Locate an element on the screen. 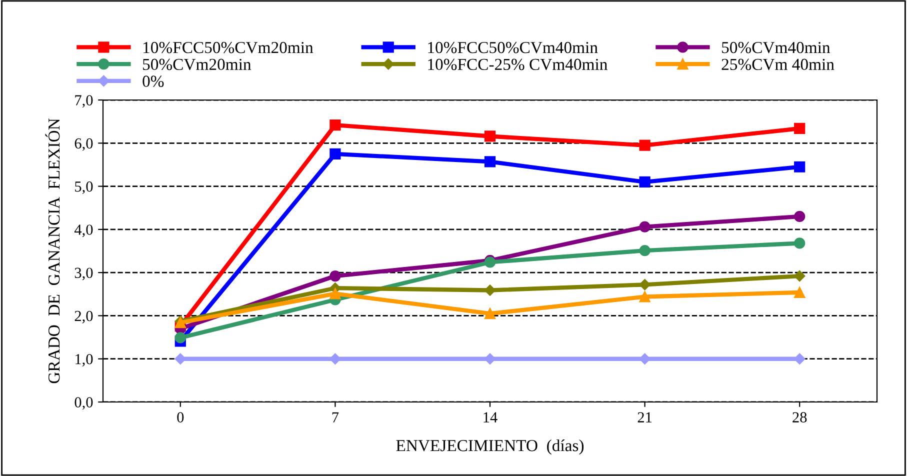 The image size is (907, 476). legend-label: 10%FCC-25% CVm40min is located at coordinates (518, 64).